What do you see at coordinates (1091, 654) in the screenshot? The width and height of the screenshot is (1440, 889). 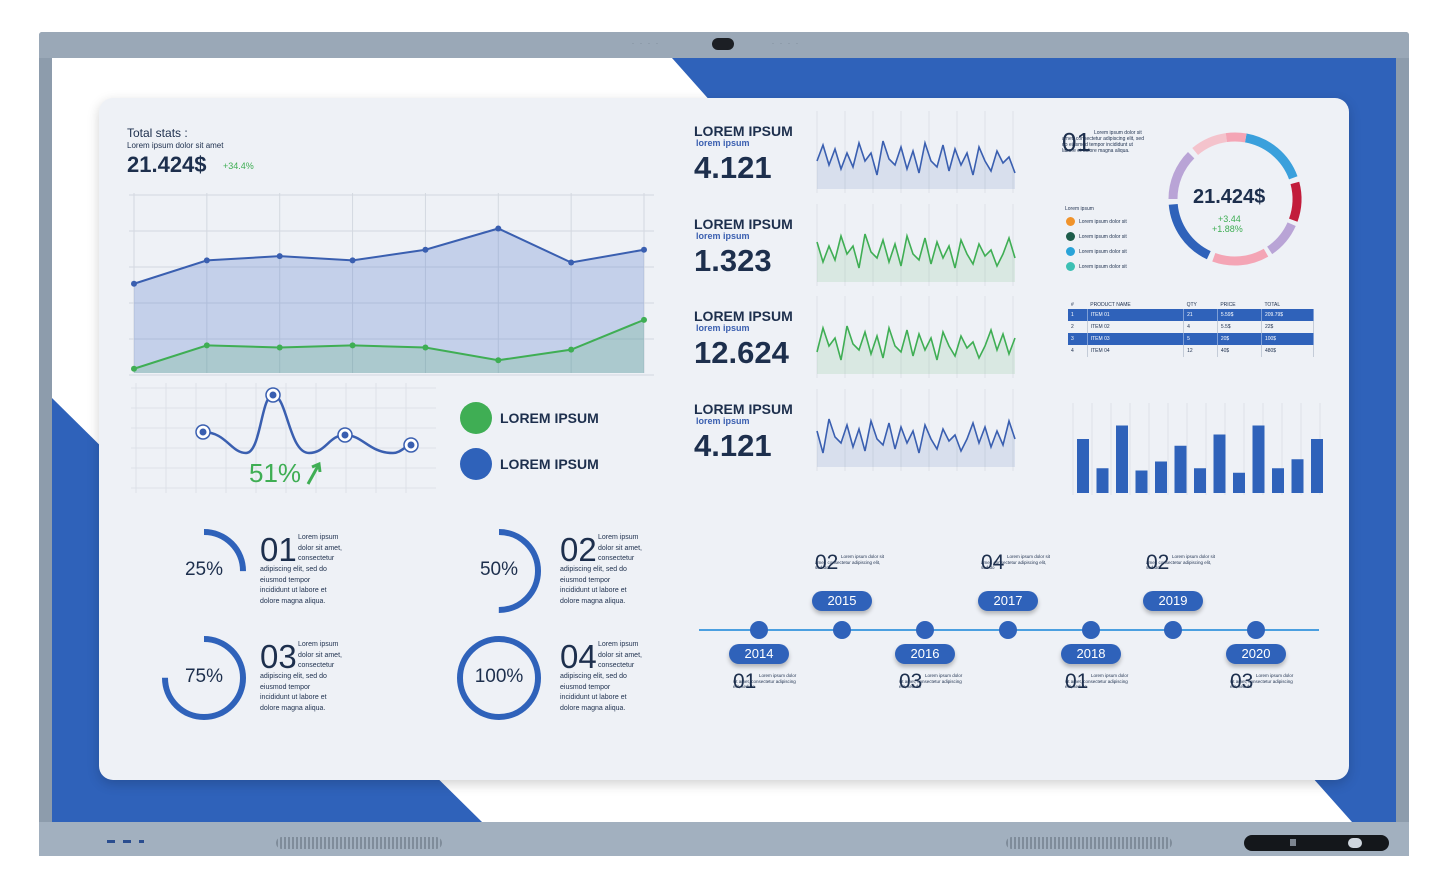 I see `timeline-year: 2018` at bounding box center [1091, 654].